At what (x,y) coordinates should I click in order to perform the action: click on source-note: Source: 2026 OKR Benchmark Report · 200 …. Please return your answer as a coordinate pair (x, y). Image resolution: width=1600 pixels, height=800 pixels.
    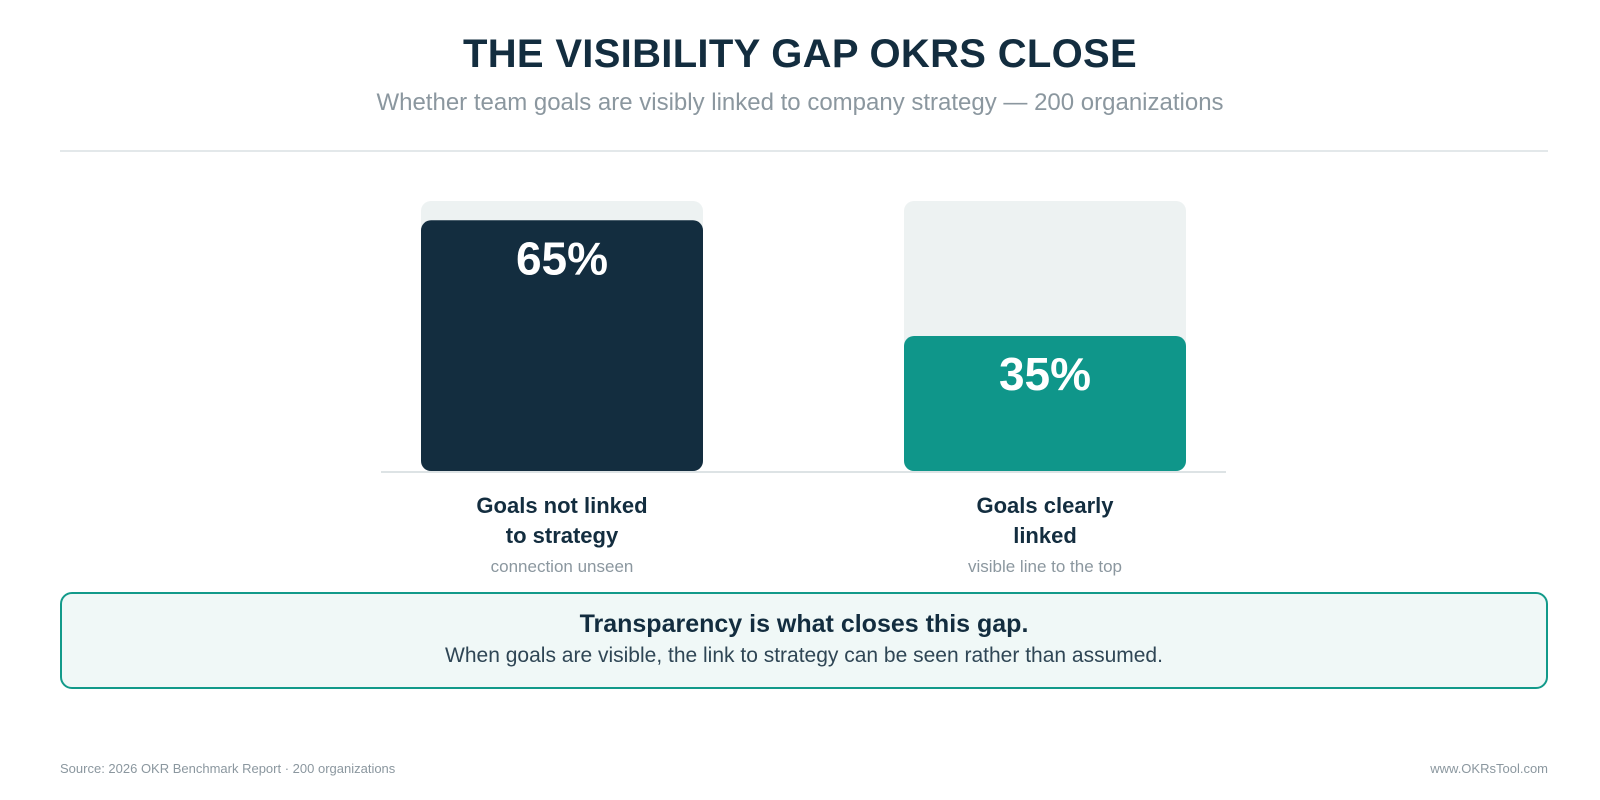
    Looking at the image, I should click on (228, 768).